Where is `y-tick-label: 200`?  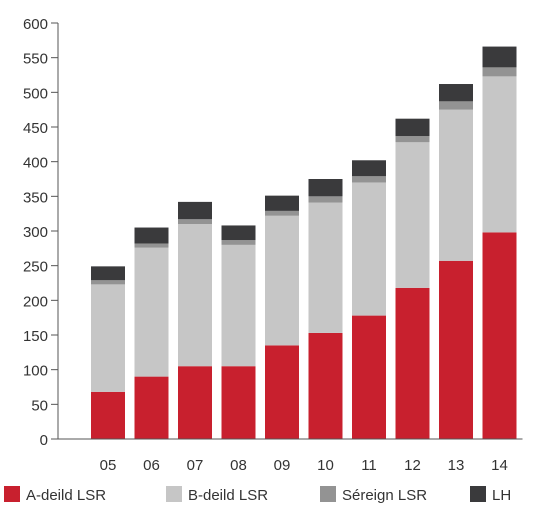 y-tick-label: 200 is located at coordinates (35, 301).